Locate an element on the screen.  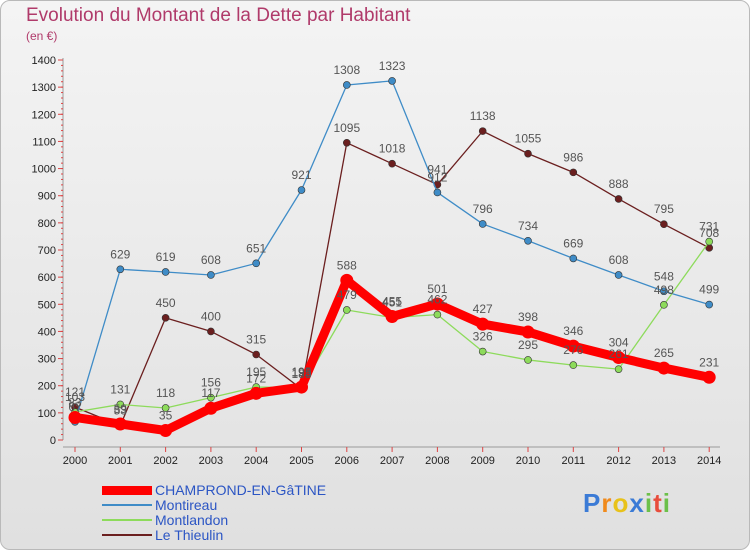
data-label: 619 is located at coordinates (166, 257).